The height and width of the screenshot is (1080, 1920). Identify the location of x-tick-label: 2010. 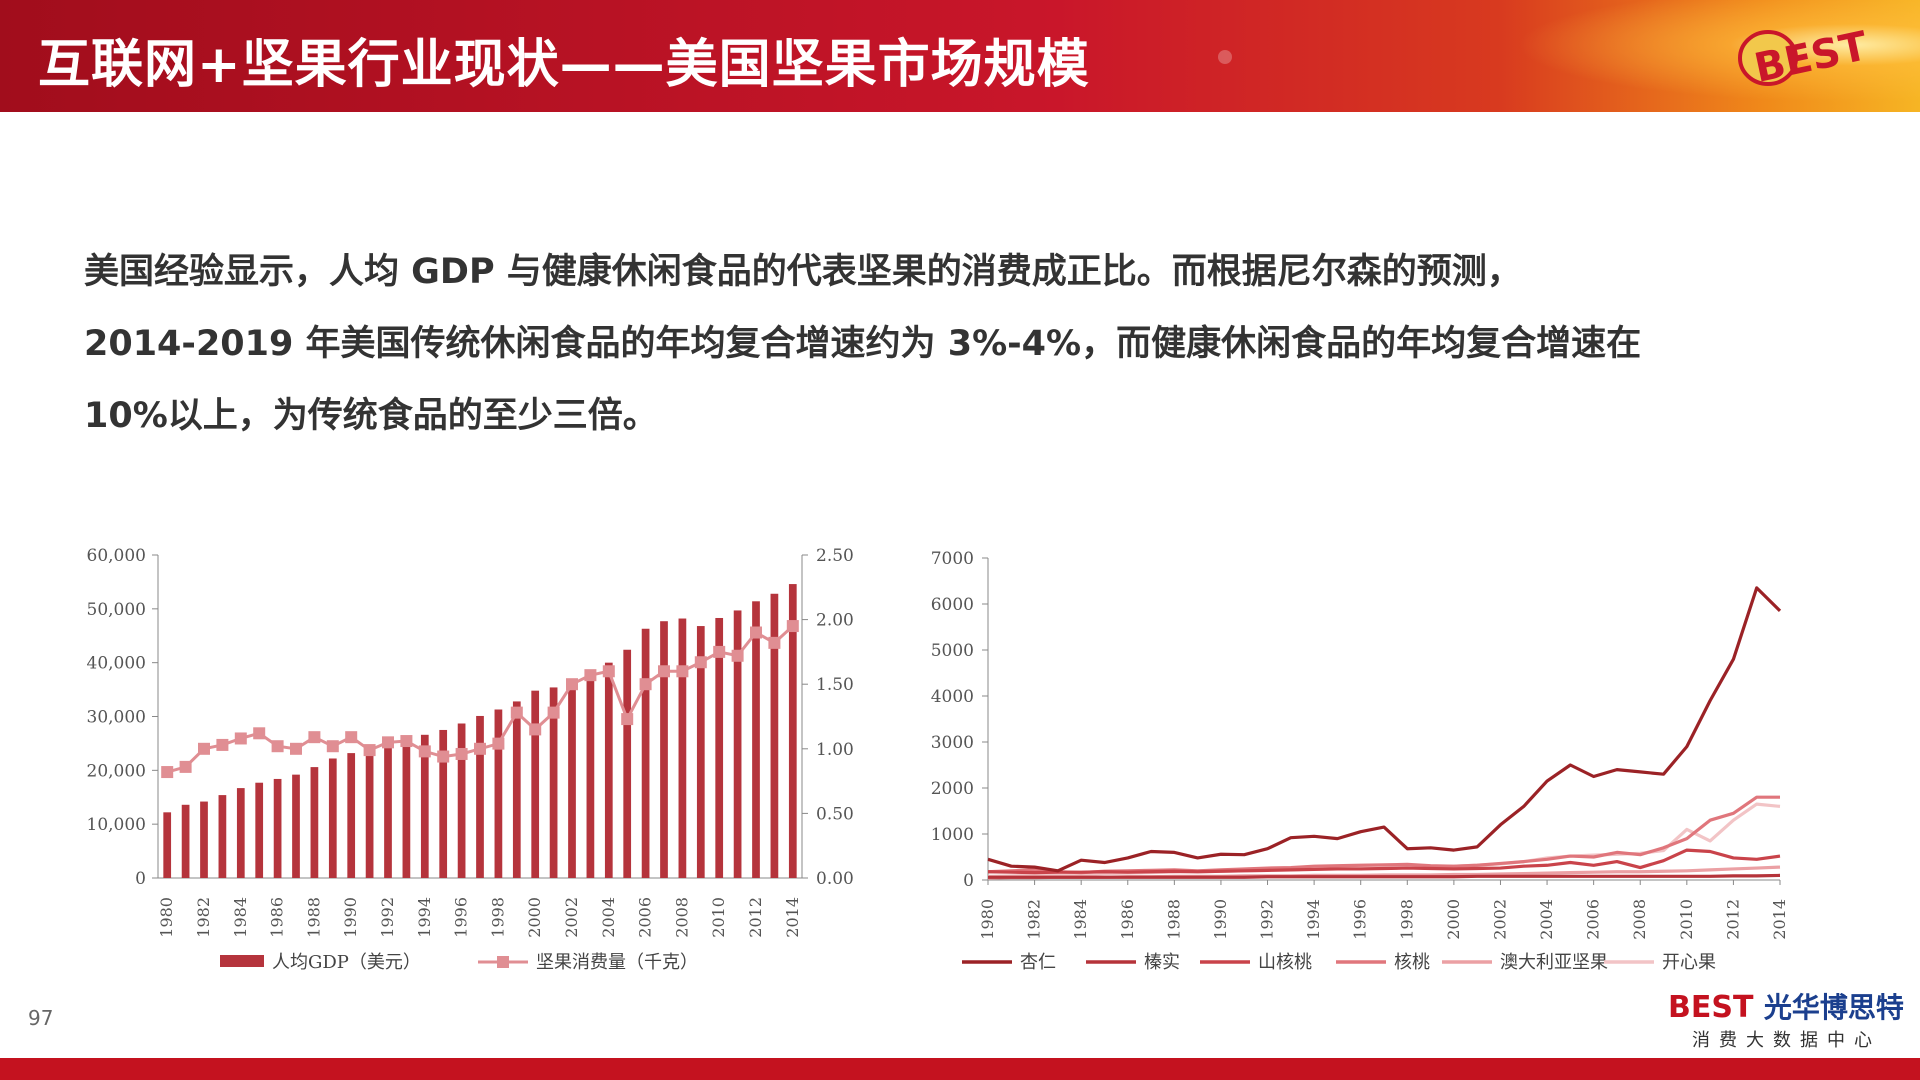
(718, 917).